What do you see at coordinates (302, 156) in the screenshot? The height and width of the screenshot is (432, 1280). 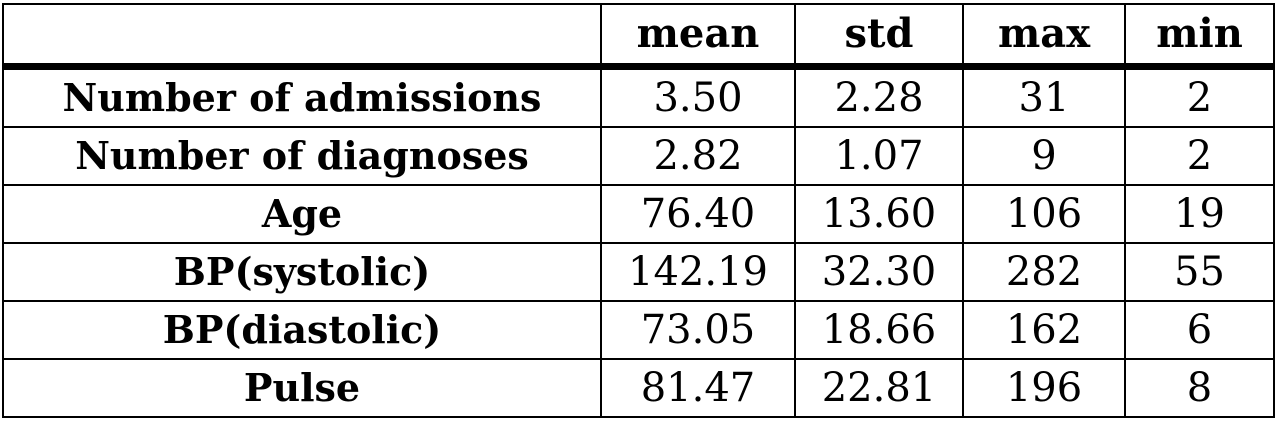 I see `row-label: Number of diagnoses` at bounding box center [302, 156].